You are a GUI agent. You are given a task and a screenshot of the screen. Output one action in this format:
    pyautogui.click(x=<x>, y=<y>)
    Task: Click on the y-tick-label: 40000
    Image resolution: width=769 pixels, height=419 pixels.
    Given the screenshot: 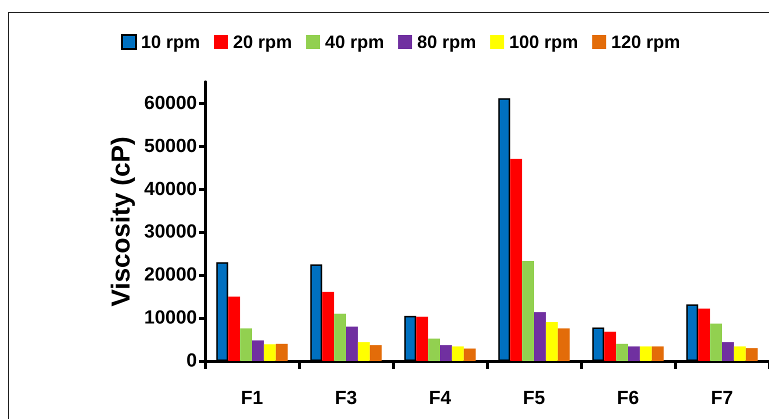 What is the action you would take?
    pyautogui.click(x=170, y=189)
    